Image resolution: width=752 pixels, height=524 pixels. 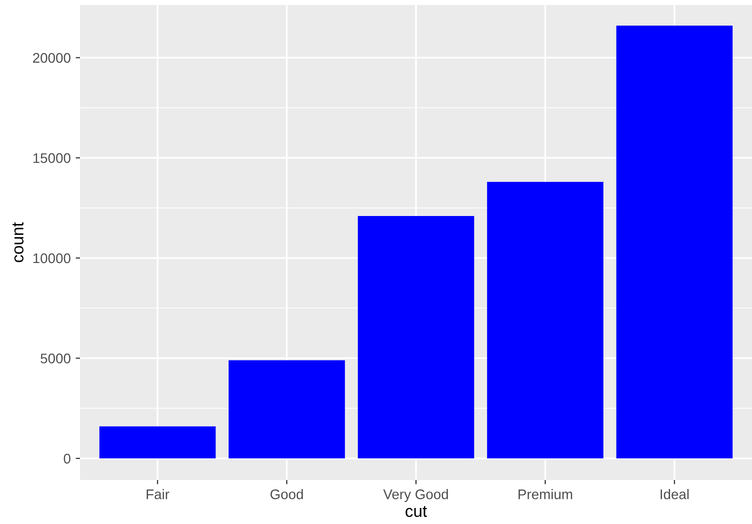 I want to click on y-tick-label: 15000, so click(x=51, y=158).